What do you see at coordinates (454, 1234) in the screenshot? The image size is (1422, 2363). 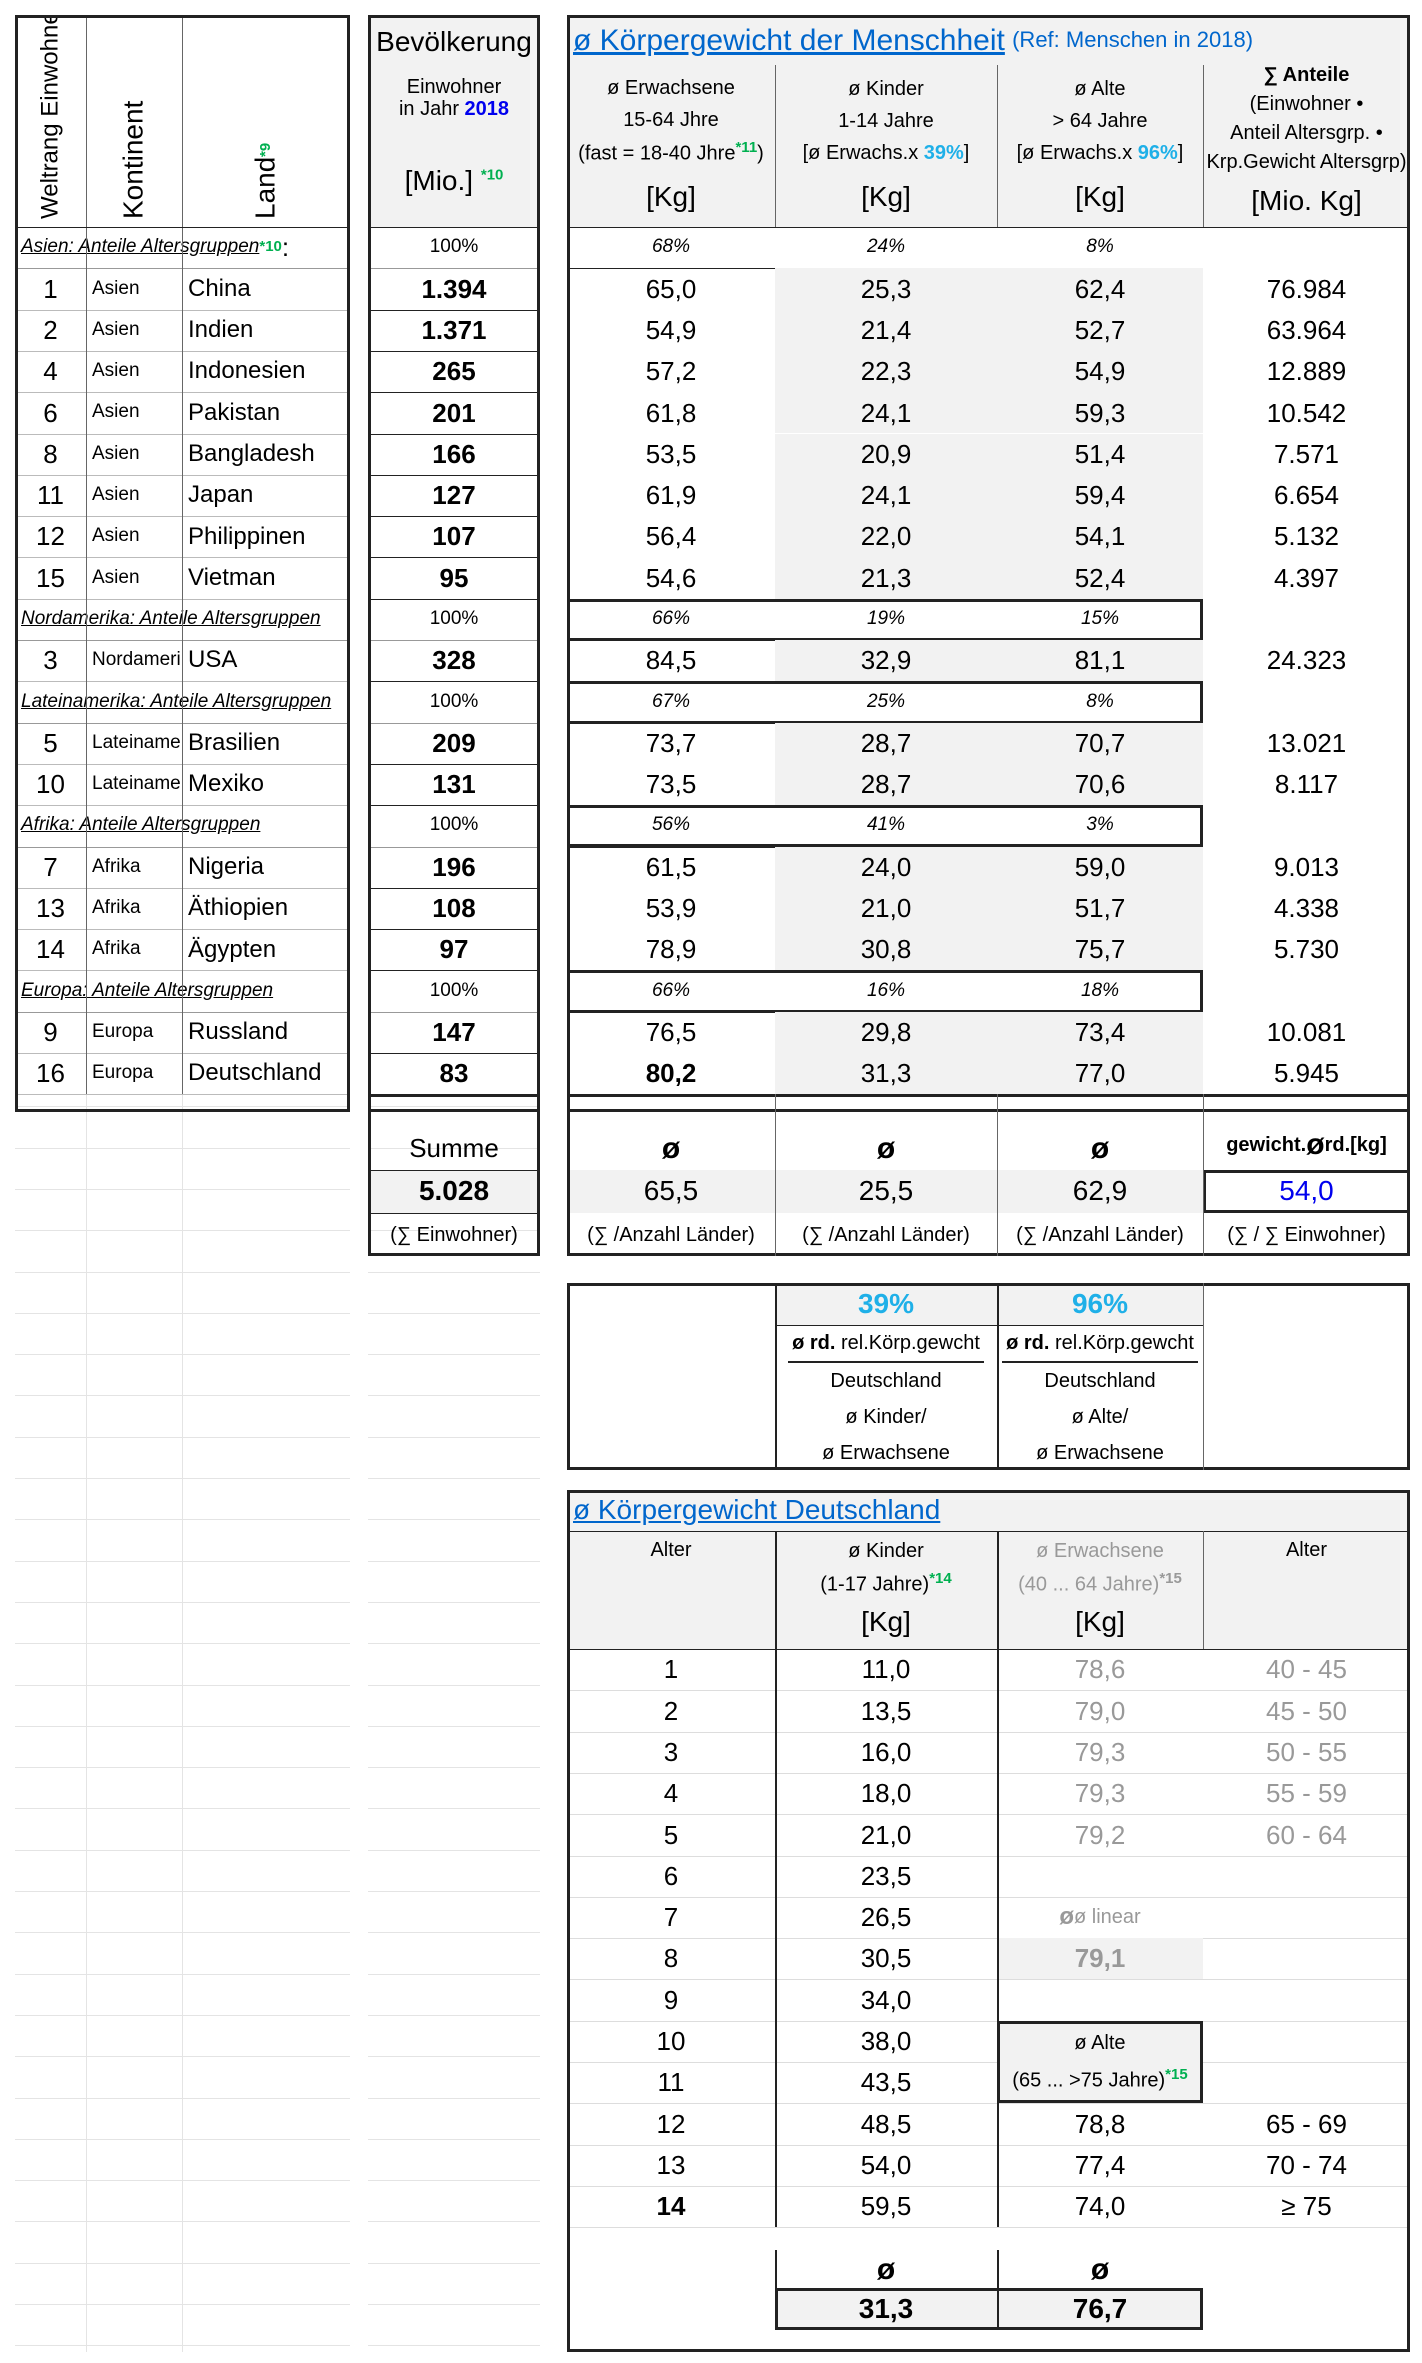 I see `population-total-note: (∑ Einwohner)` at bounding box center [454, 1234].